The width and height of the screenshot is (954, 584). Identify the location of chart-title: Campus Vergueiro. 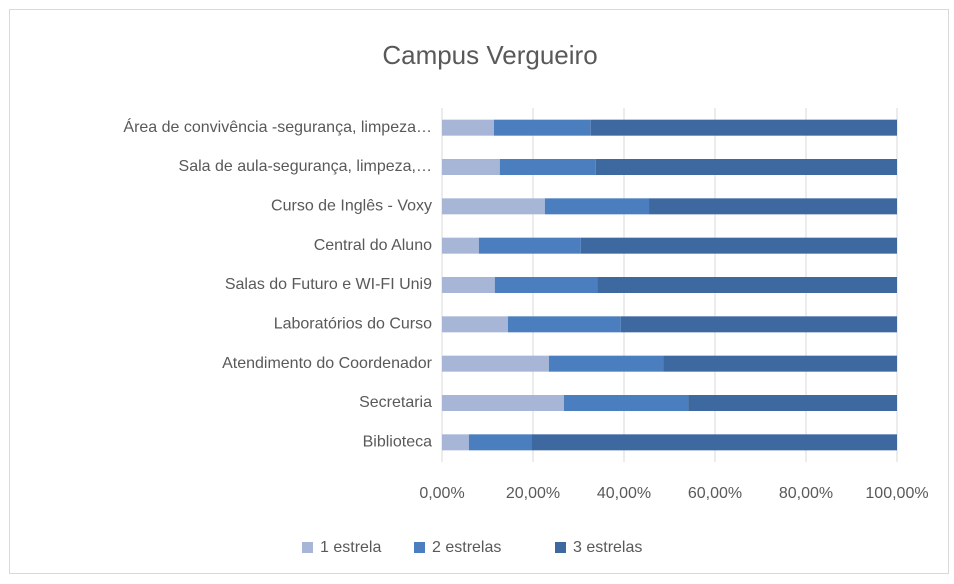
(489, 55).